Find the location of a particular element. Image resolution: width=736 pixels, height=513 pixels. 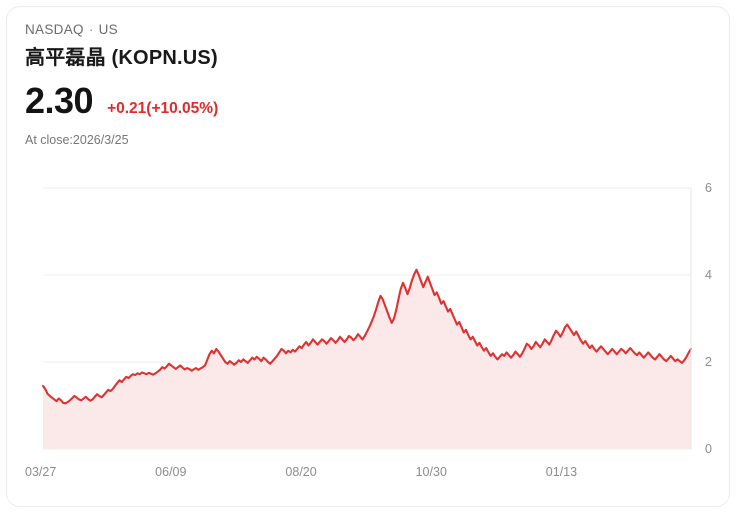

price-row: 2.30 +0.21(+10.05%) is located at coordinates (368, 101).